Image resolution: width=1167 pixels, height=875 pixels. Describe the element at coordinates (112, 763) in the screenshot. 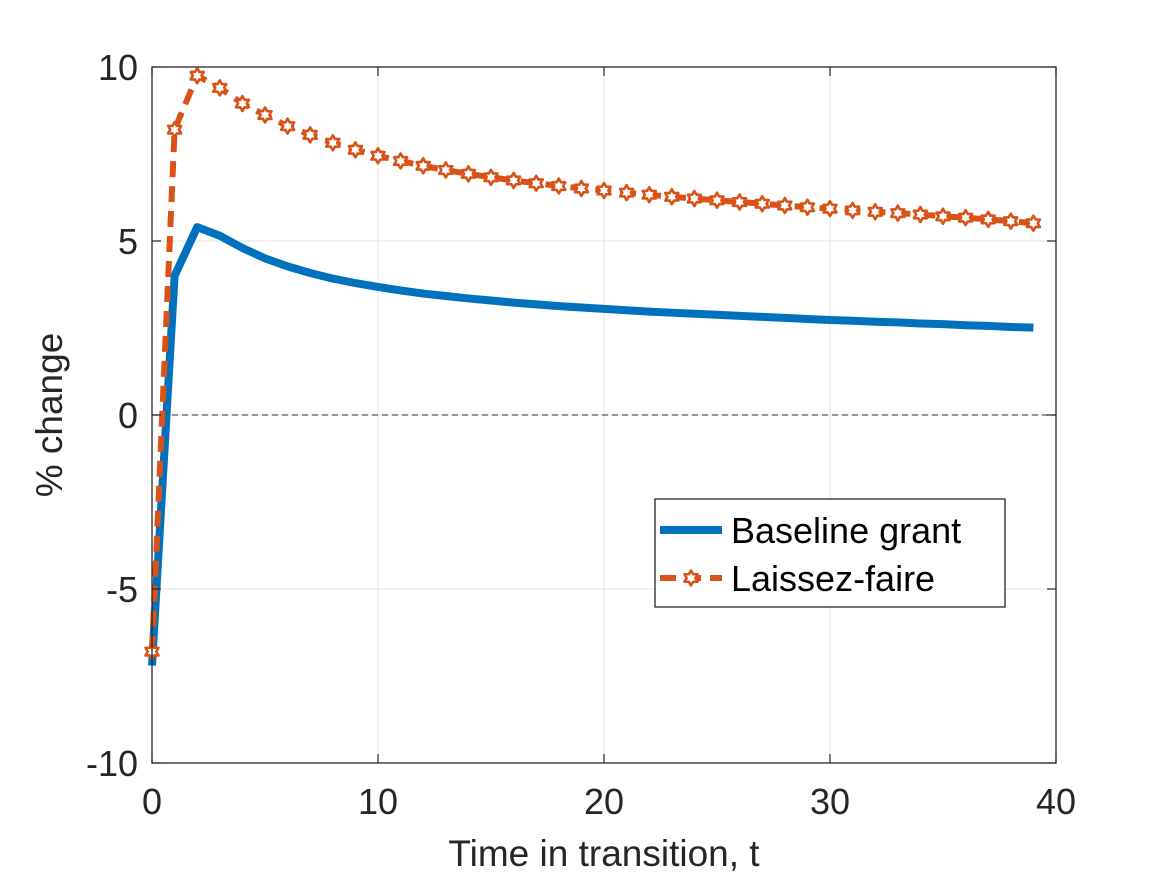

I see `y-tick-label-0: -10` at that location.